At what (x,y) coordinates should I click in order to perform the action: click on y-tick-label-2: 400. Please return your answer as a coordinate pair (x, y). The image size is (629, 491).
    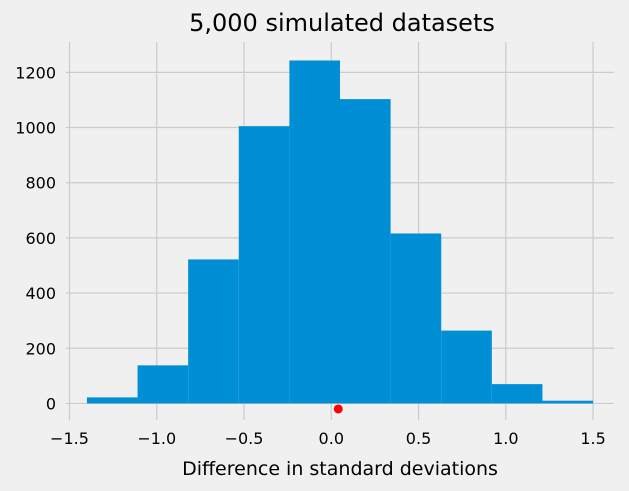
    Looking at the image, I should click on (40, 293).